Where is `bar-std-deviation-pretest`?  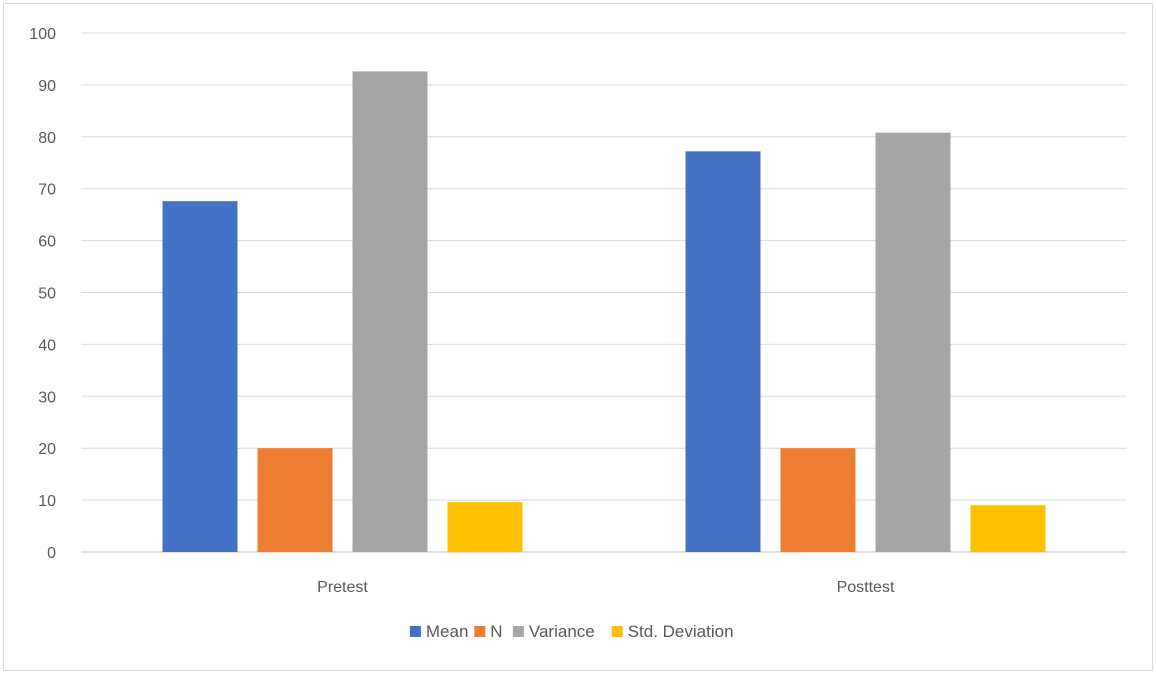 bar-std-deviation-pretest is located at coordinates (485, 527).